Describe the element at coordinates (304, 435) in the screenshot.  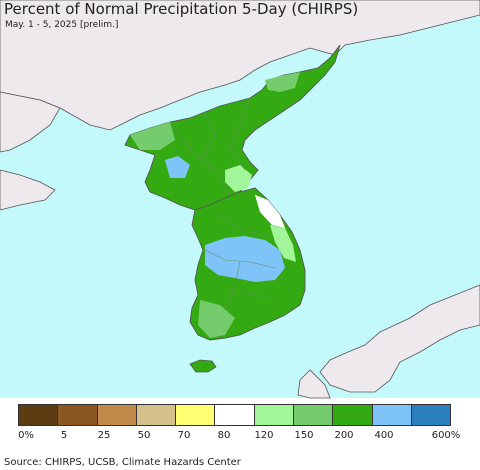
I see `legend-tick-label: 150` at that location.